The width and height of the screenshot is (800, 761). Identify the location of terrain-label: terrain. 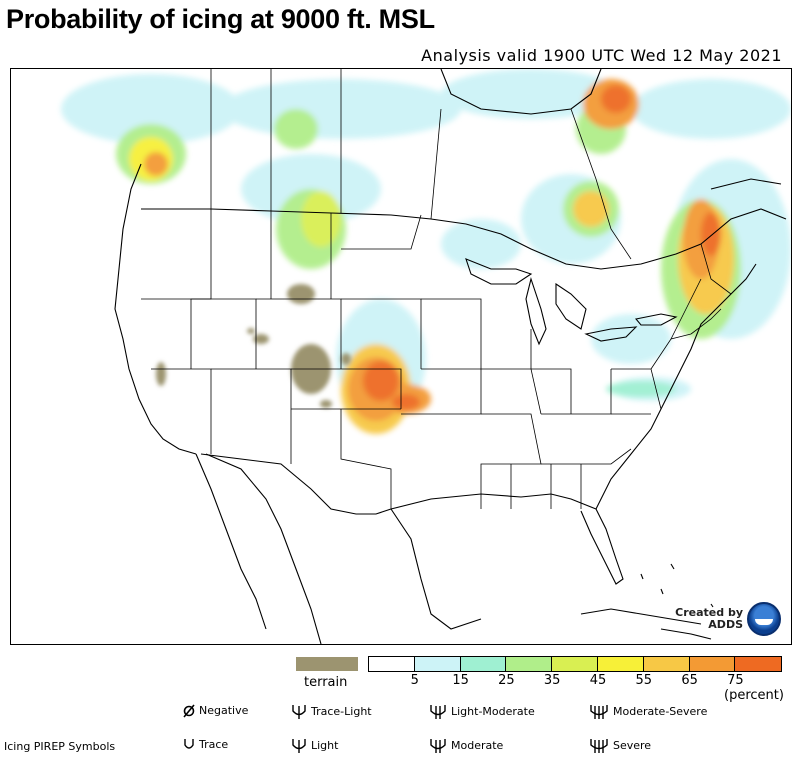
(326, 682).